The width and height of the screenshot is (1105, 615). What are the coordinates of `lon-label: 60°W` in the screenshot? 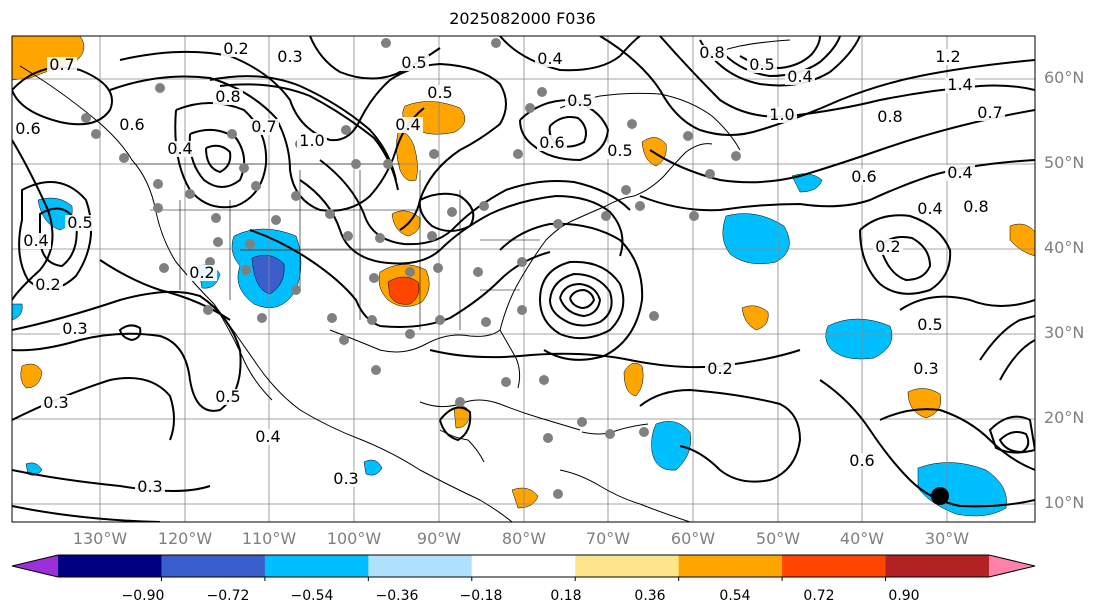 It's located at (693, 538).